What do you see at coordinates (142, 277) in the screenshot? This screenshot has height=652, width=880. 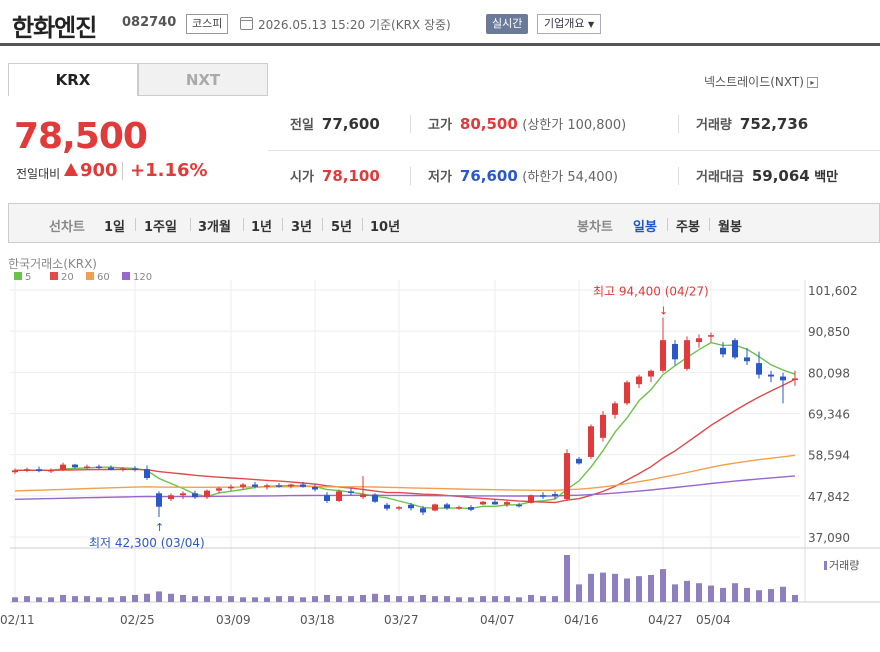 I see `legend-label: 120` at bounding box center [142, 277].